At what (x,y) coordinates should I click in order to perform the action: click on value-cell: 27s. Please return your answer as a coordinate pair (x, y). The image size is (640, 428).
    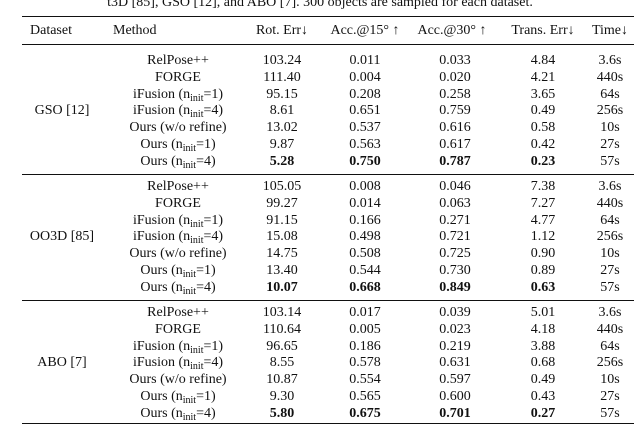
    Looking at the image, I should click on (610, 144).